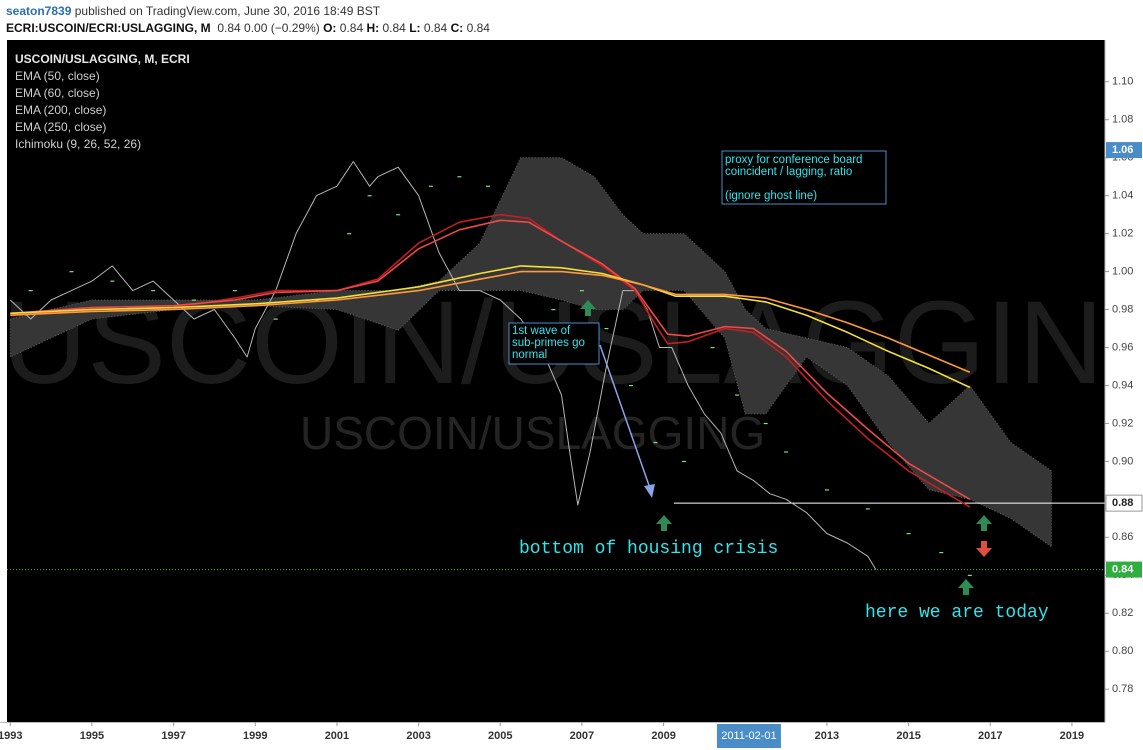  Describe the element at coordinates (1122, 120) in the screenshot. I see `y-tick-label: 1.08` at that location.